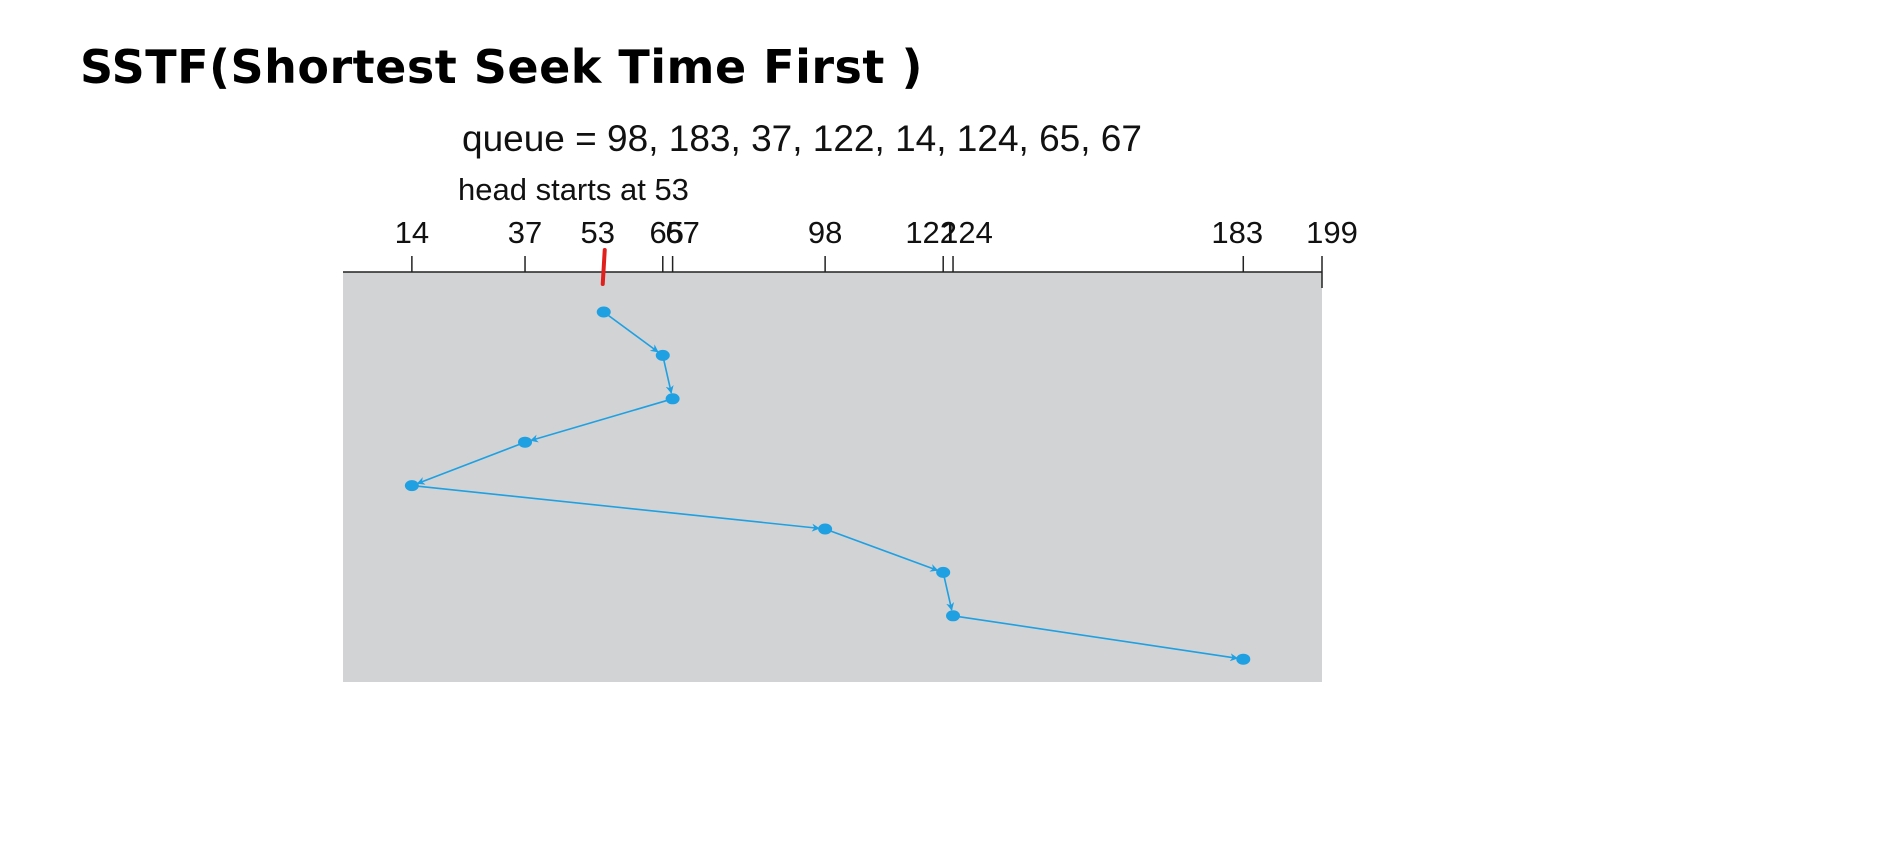 The image size is (1894, 848). I want to click on tick-label-53: 53, so click(597, 232).